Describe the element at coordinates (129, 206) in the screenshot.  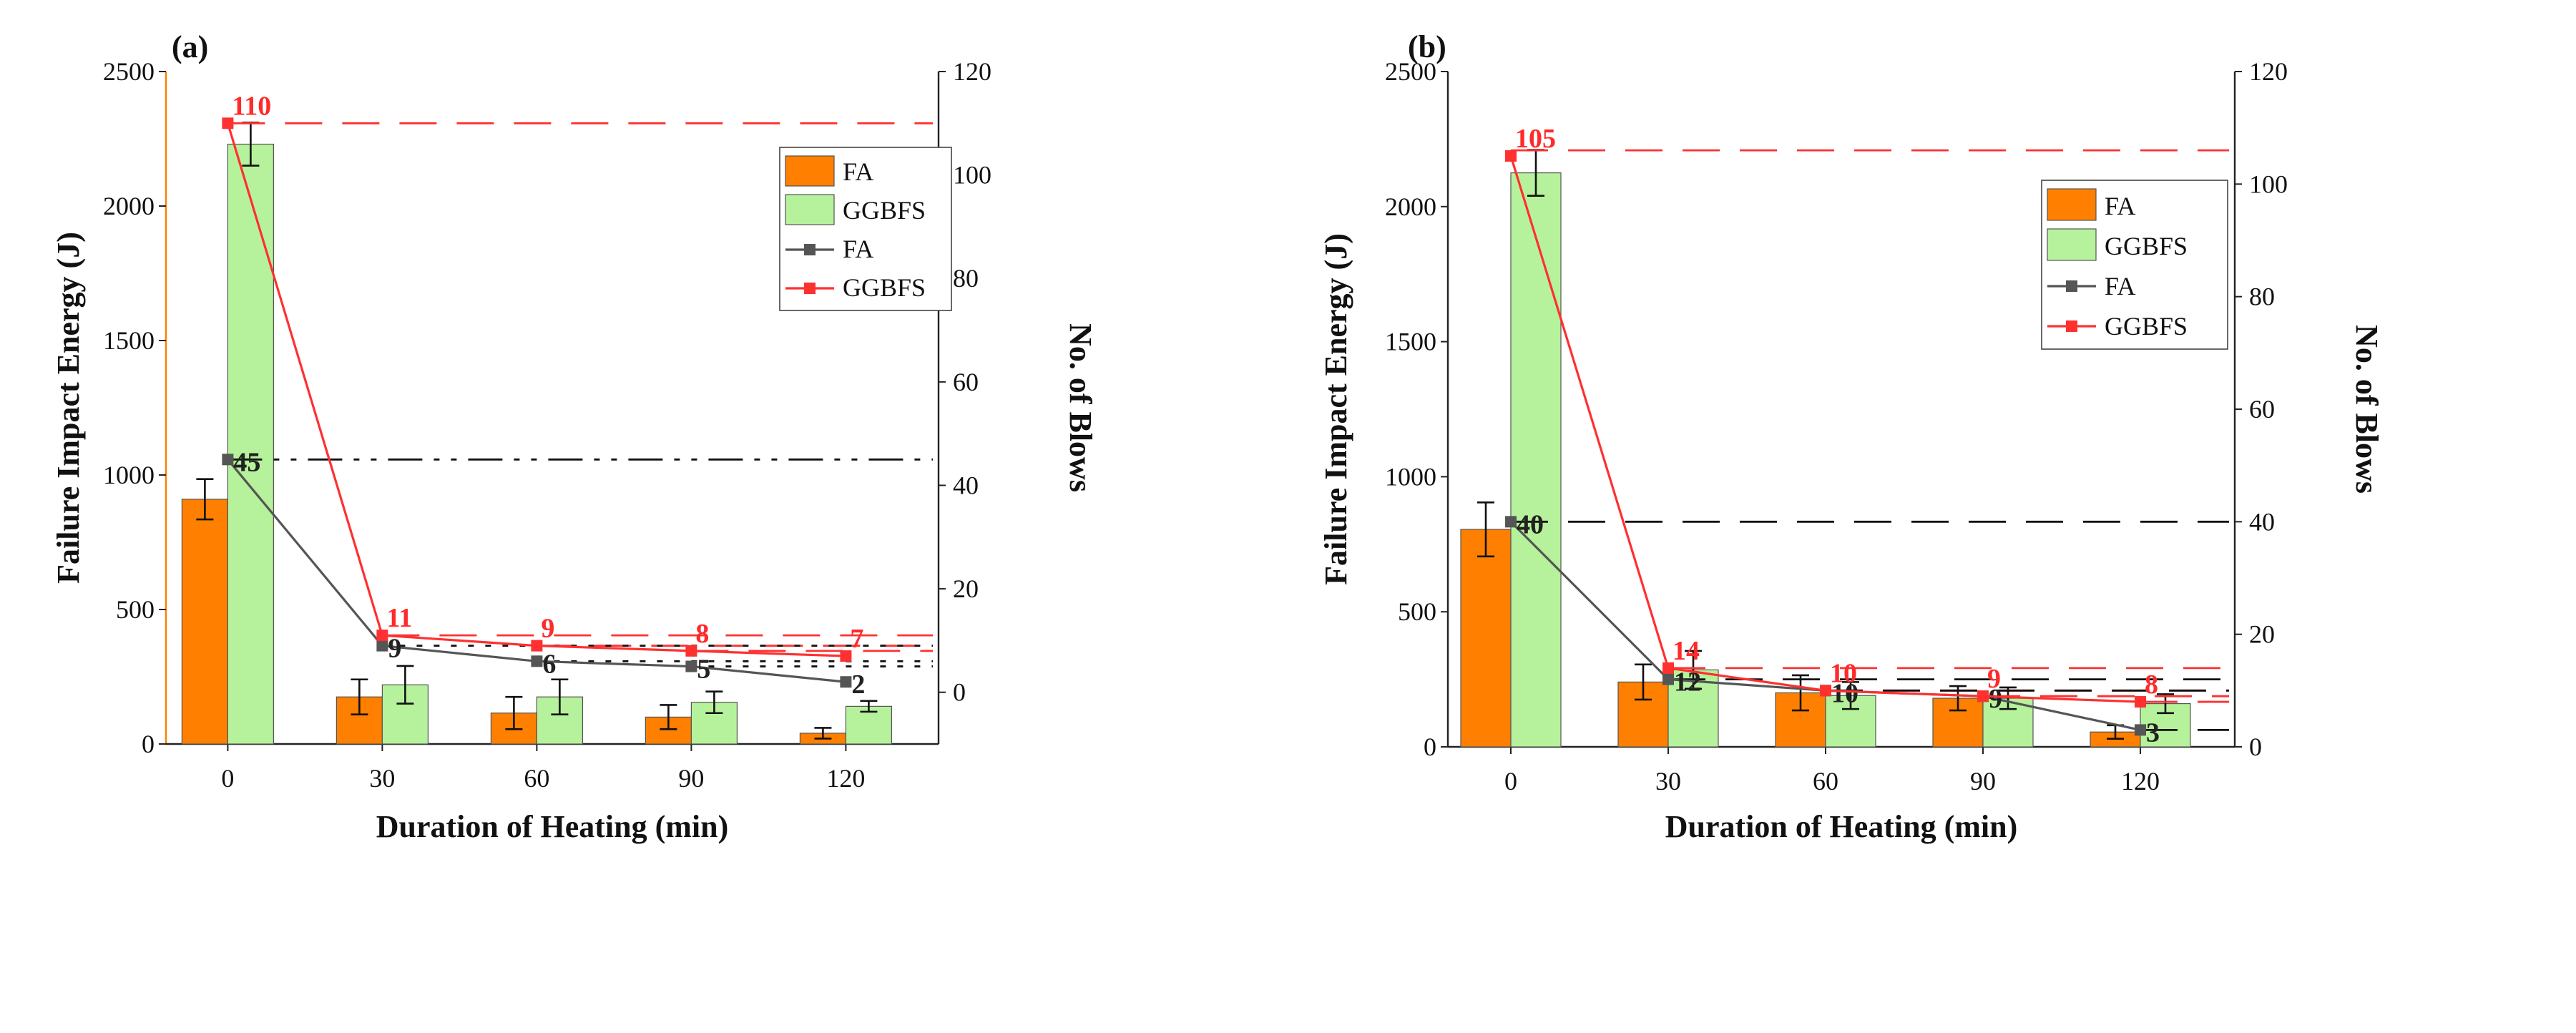
I see `y-tick-label: 2000` at that location.